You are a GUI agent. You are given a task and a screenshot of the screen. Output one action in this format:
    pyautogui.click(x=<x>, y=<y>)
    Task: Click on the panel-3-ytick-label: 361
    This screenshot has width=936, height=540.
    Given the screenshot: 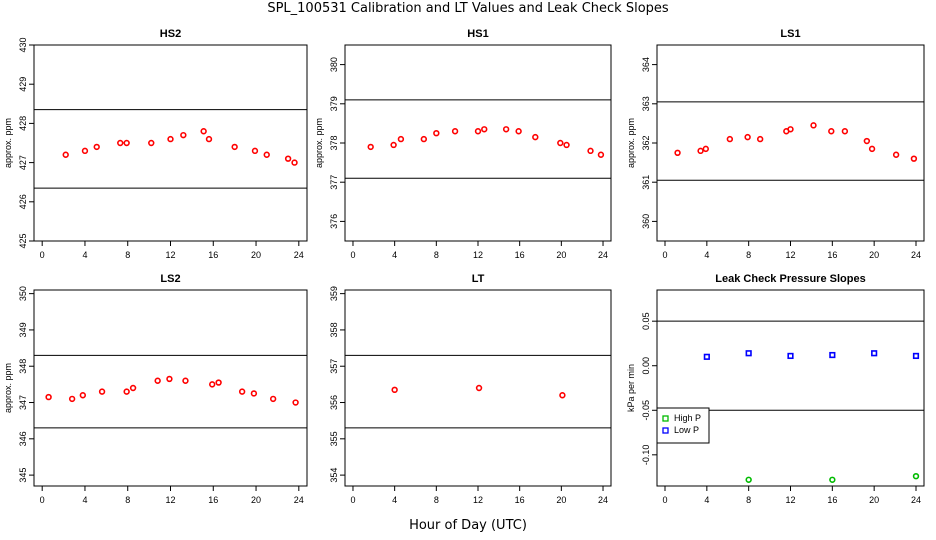 What is the action you would take?
    pyautogui.click(x=646, y=182)
    